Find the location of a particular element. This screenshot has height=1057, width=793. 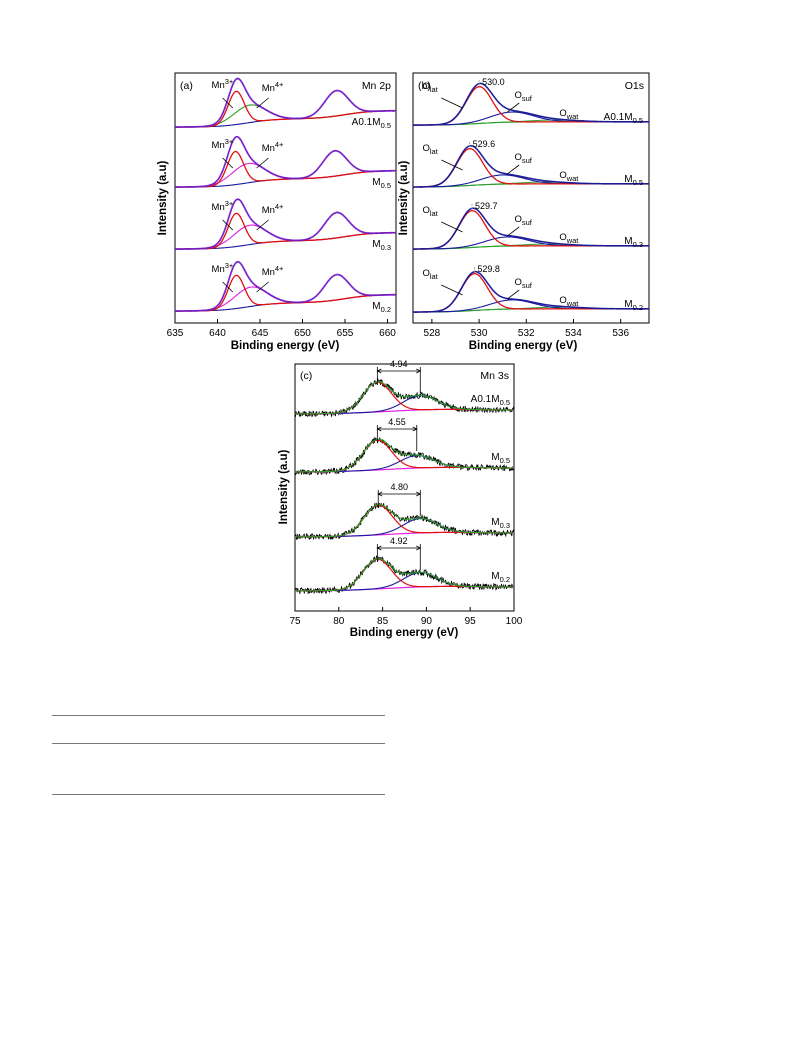

mn2p-tick-label-1: 640 is located at coordinates (217, 333).